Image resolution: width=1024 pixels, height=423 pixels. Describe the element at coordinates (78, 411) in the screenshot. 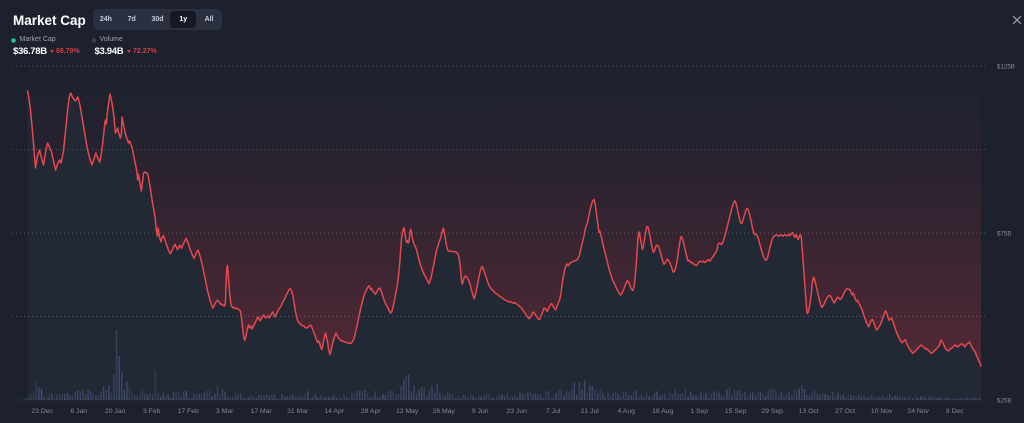

I see `svg-text: 6 Jan` at that location.